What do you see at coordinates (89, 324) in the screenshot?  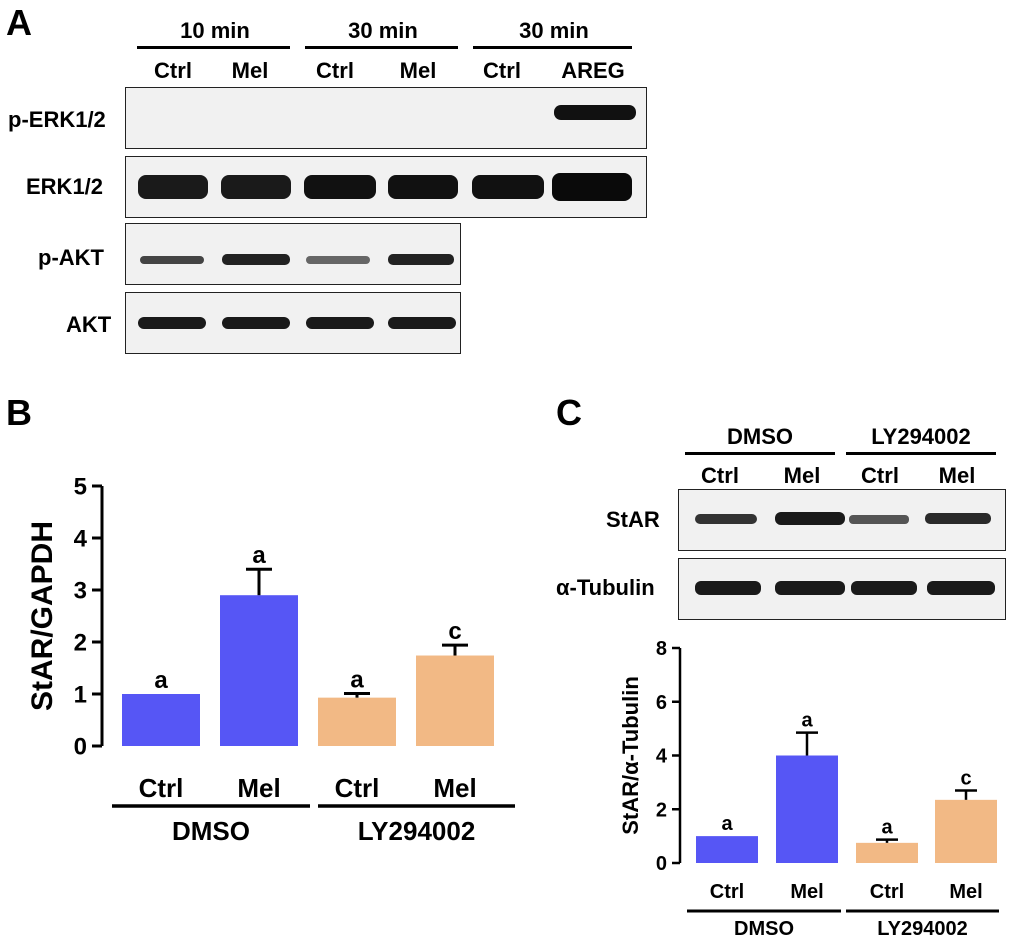 I see `row-label-akt: AKT` at bounding box center [89, 324].